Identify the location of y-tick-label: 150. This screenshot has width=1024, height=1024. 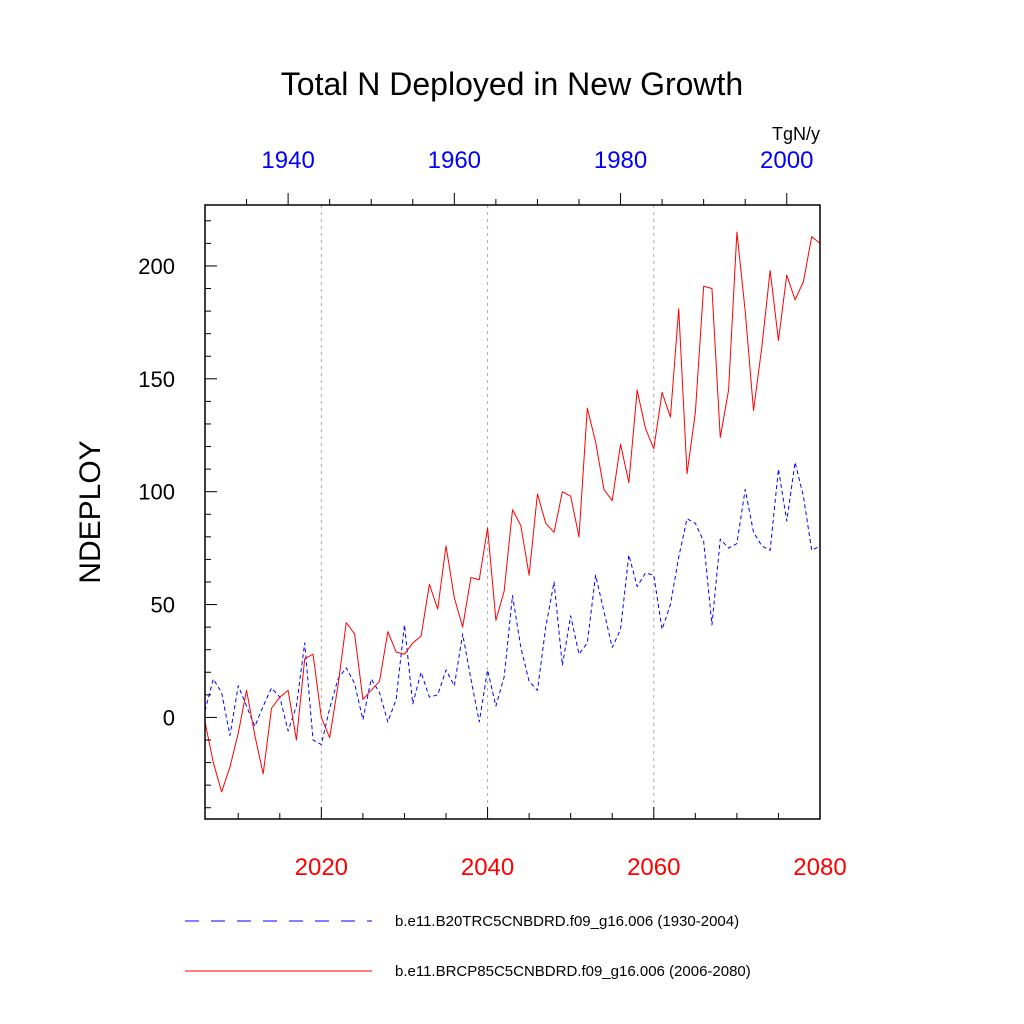
(156, 379).